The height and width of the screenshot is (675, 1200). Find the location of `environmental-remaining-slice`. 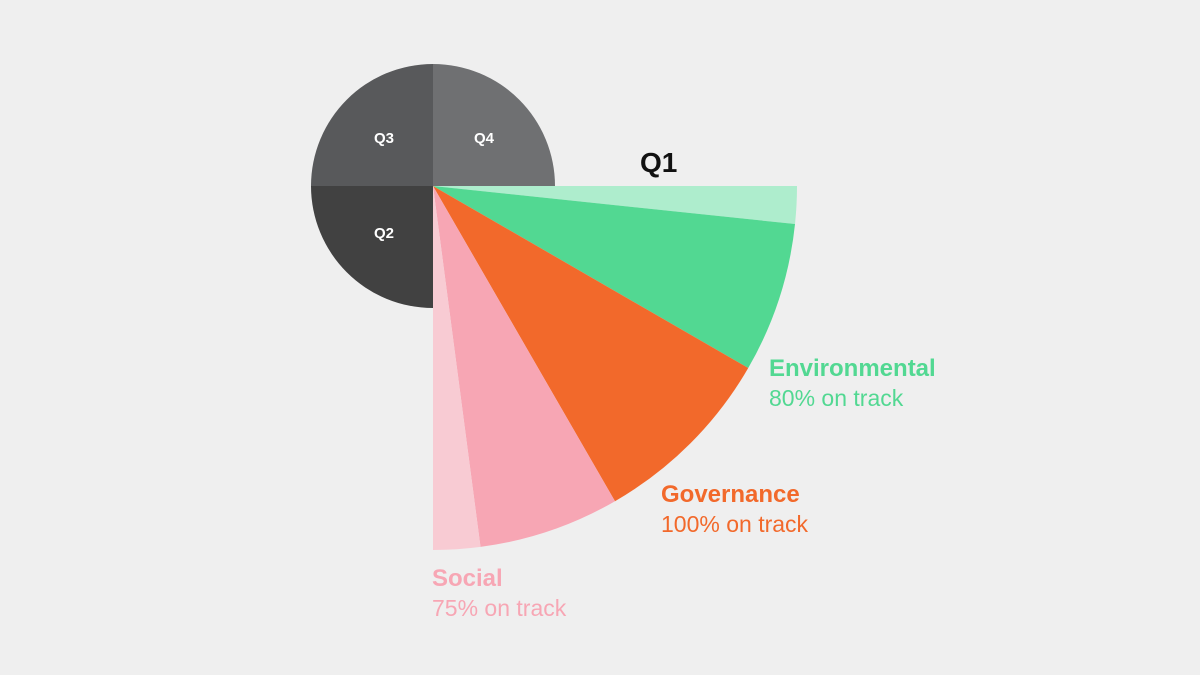

environmental-remaining-slice is located at coordinates (615, 205).